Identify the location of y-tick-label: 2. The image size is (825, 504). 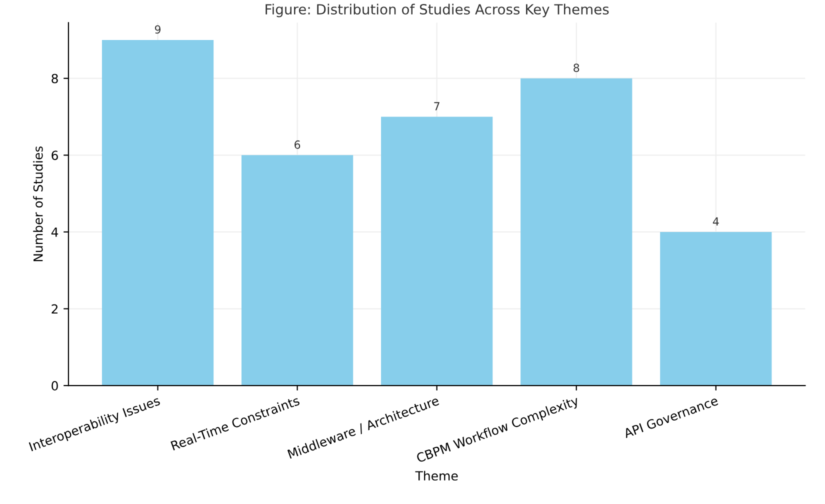
(55, 309).